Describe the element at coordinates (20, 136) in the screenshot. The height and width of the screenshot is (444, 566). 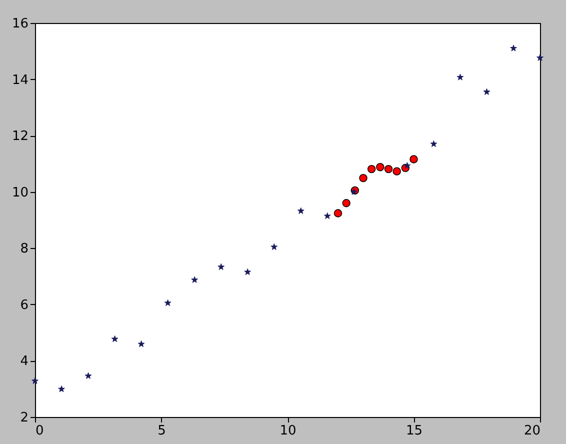
I see `y-tick-label: 12` at that location.